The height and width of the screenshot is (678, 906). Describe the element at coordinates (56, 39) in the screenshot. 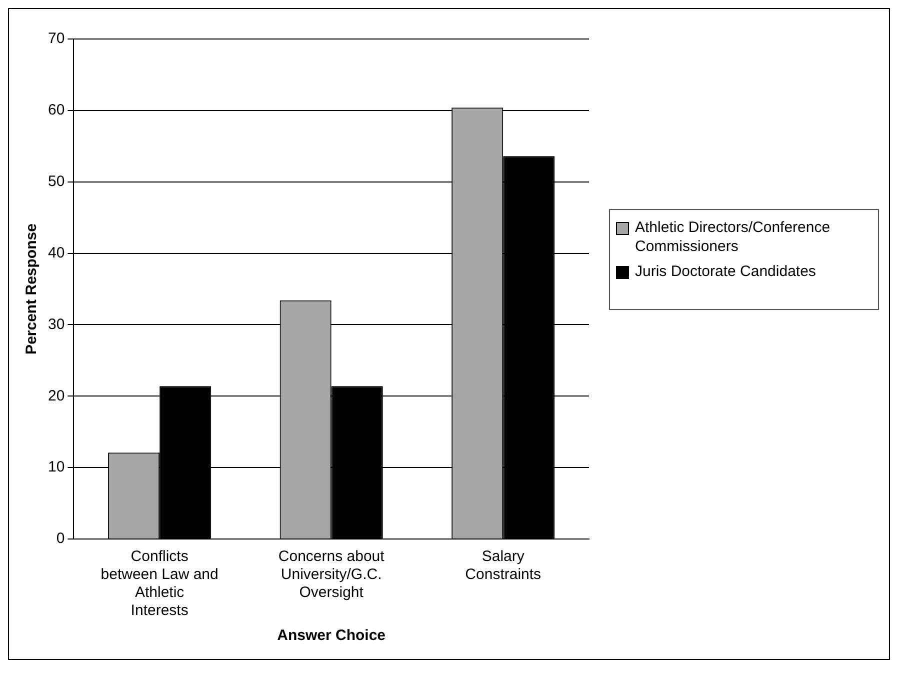

I see `y-tick-label: 70` at that location.